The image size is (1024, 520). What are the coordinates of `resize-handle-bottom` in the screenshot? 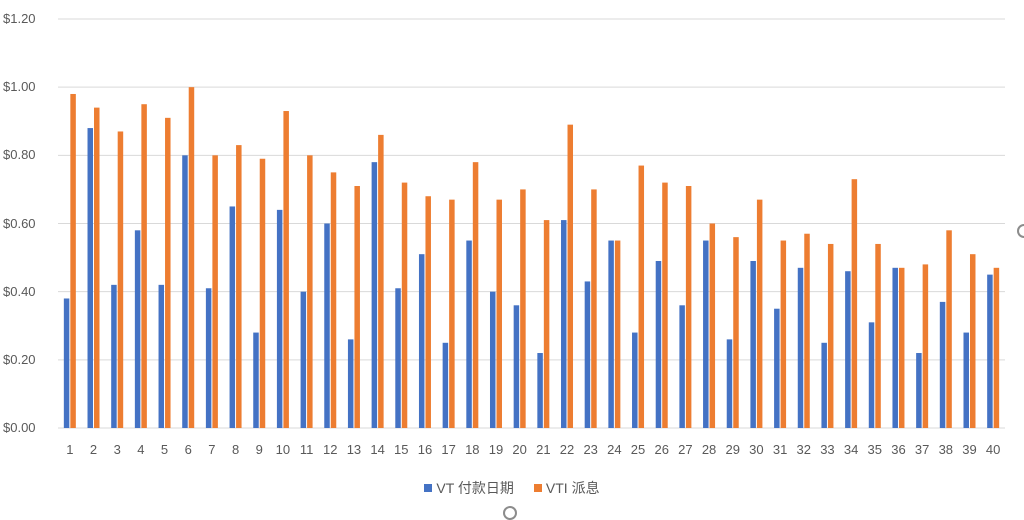 It's located at (510, 513).